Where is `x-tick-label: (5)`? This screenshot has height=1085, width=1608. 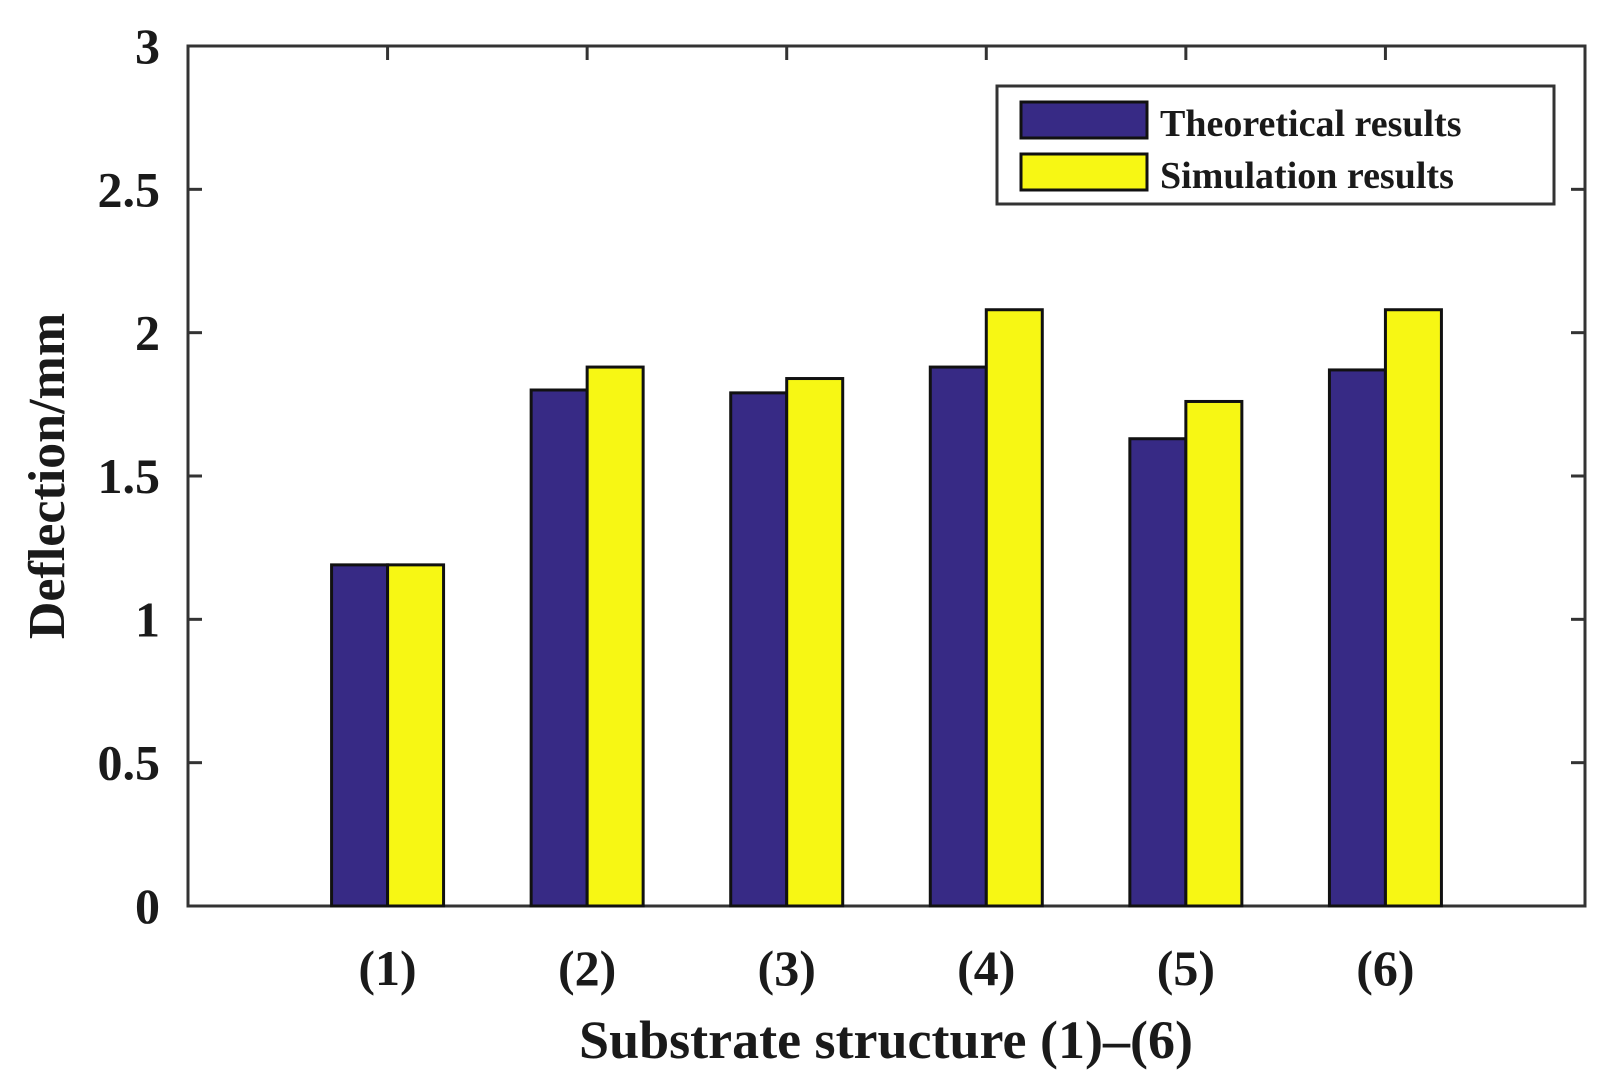 x-tick-label: (5) is located at coordinates (1186, 968).